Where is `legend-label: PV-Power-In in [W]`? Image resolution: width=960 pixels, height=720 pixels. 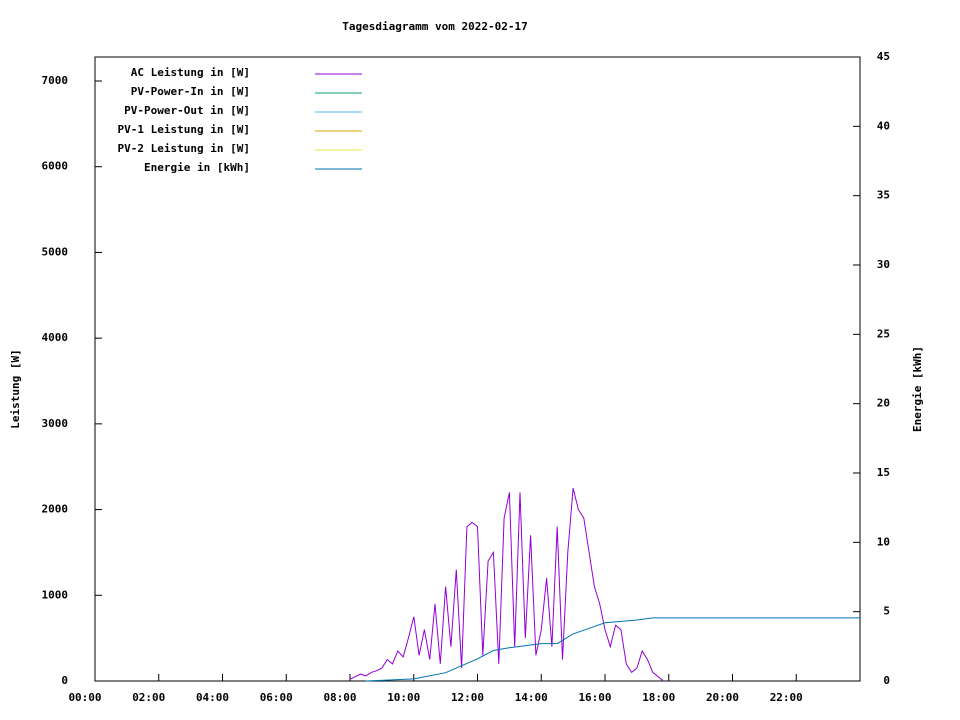 legend-label: PV-Power-In in [W] is located at coordinates (190, 91).